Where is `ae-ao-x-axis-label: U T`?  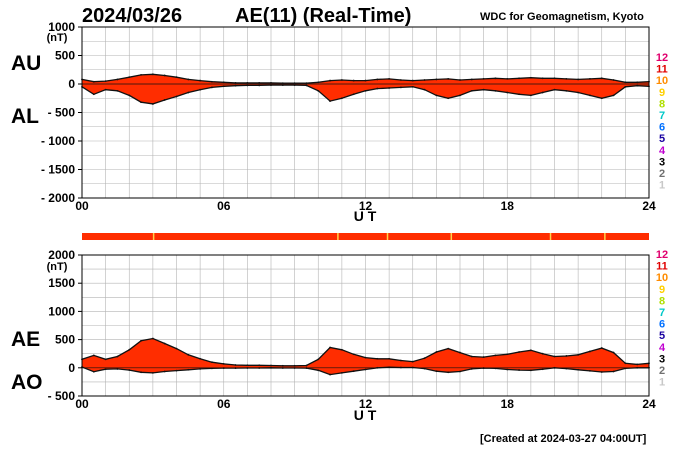
ae-ao-x-axis-label: U T is located at coordinates (365, 415).